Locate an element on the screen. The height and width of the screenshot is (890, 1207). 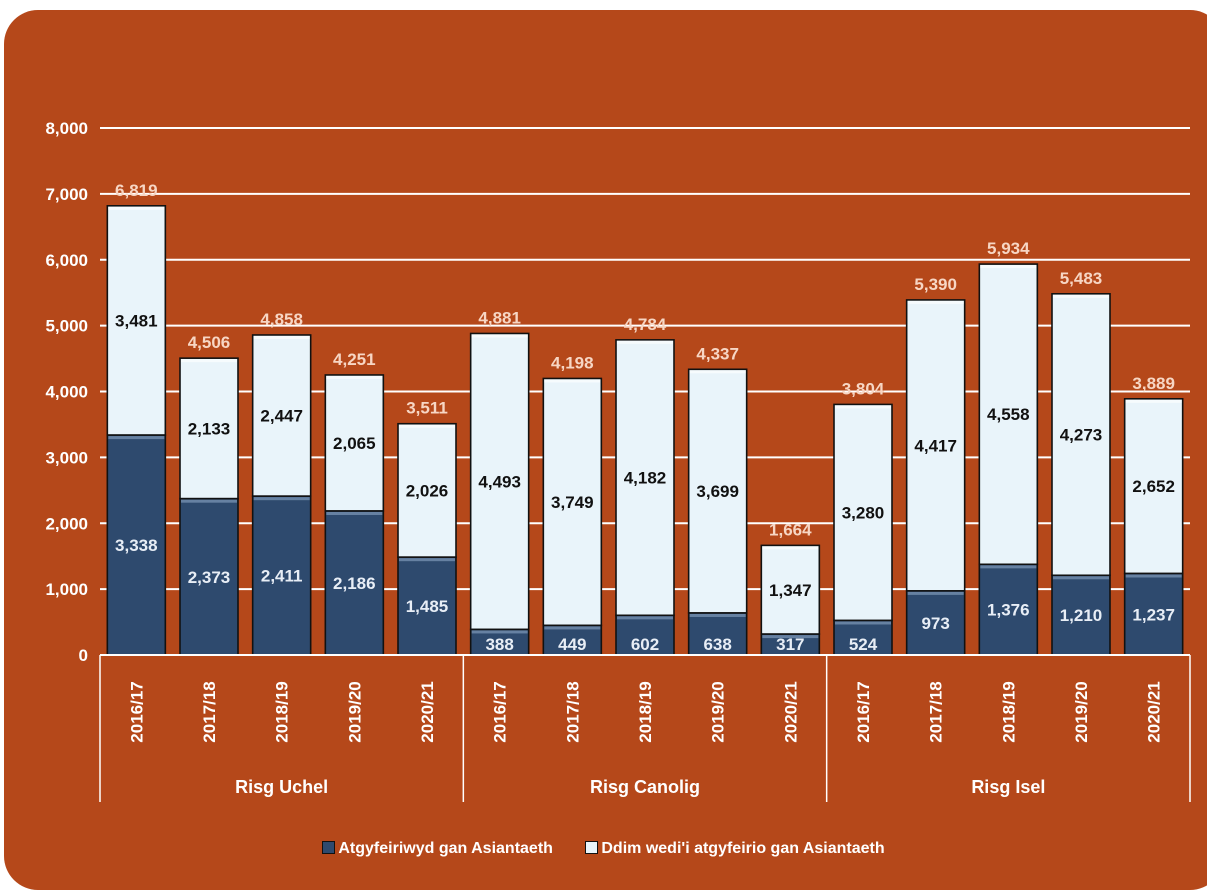
x-group-label: Risg Uchel is located at coordinates (281, 787).